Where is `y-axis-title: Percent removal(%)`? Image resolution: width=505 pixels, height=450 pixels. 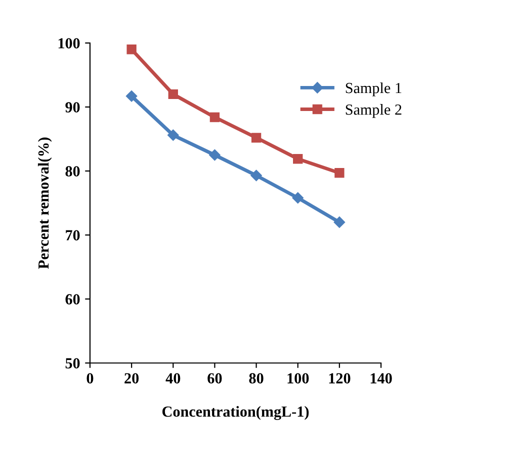
y-axis-title: Percent removal(%) is located at coordinates (45, 203).